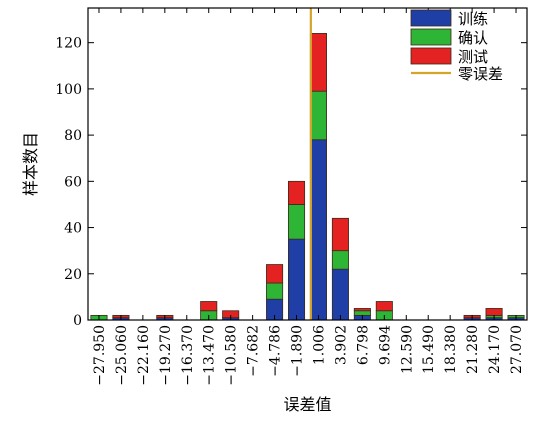  What do you see at coordinates (473, 19) in the screenshot?
I see `legend-label: 训练` at bounding box center [473, 19].